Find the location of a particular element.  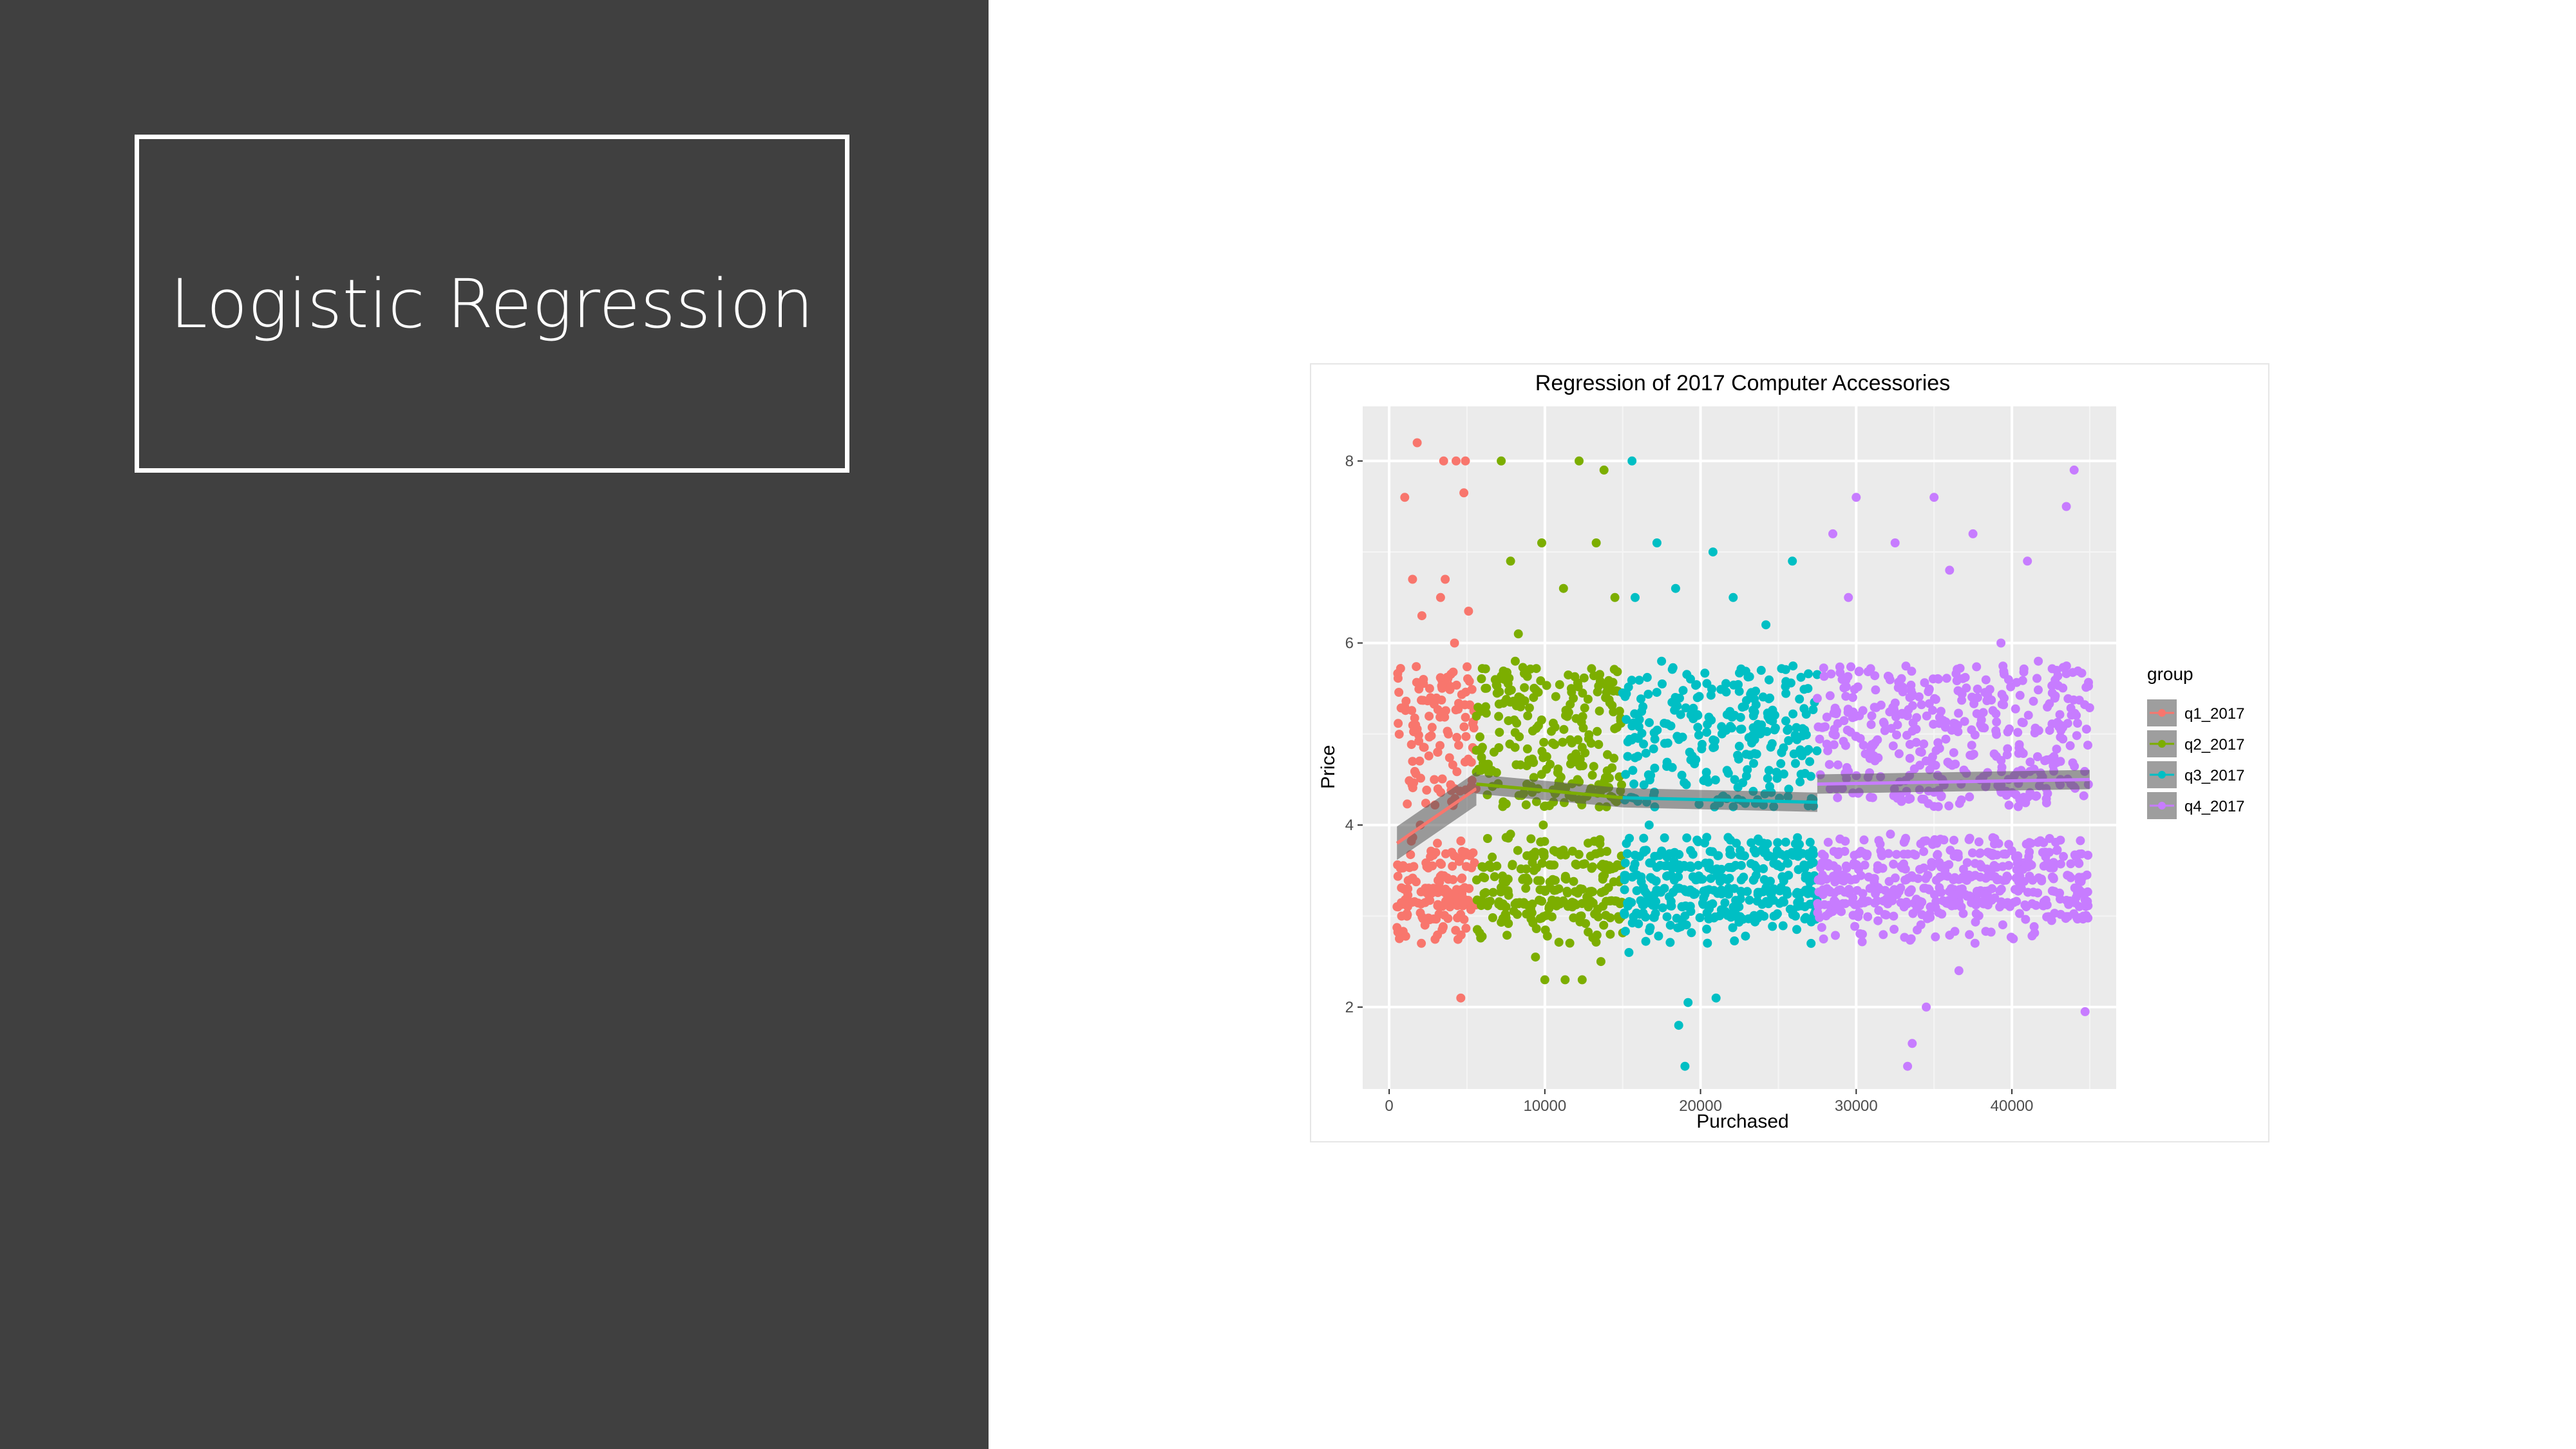

x-tick-label: 20000 is located at coordinates (1700, 1106).